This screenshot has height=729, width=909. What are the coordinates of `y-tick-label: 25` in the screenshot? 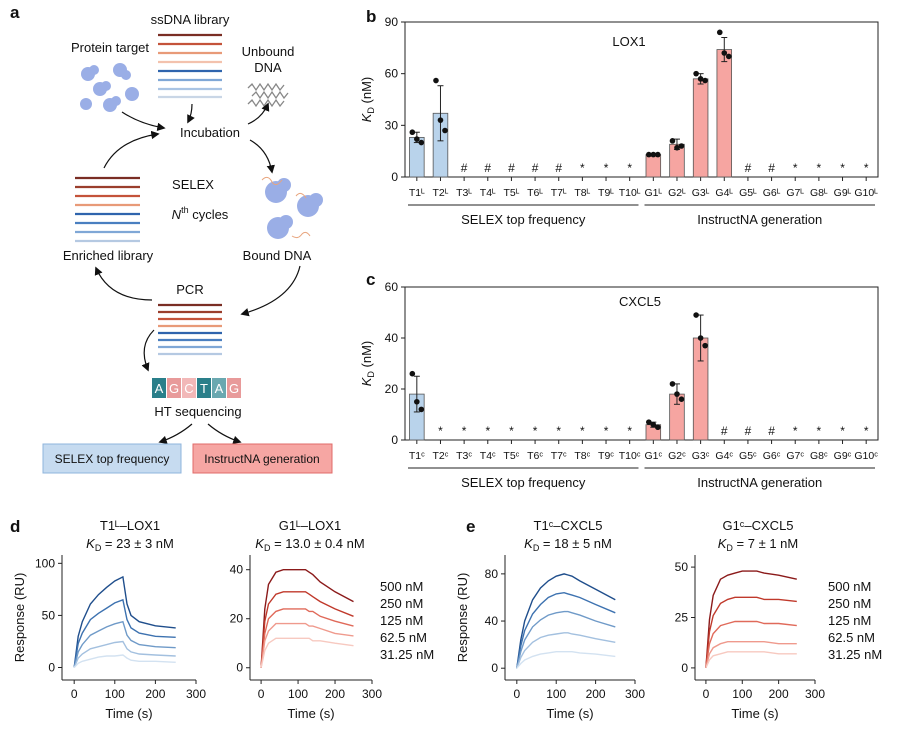 It's located at (682, 618).